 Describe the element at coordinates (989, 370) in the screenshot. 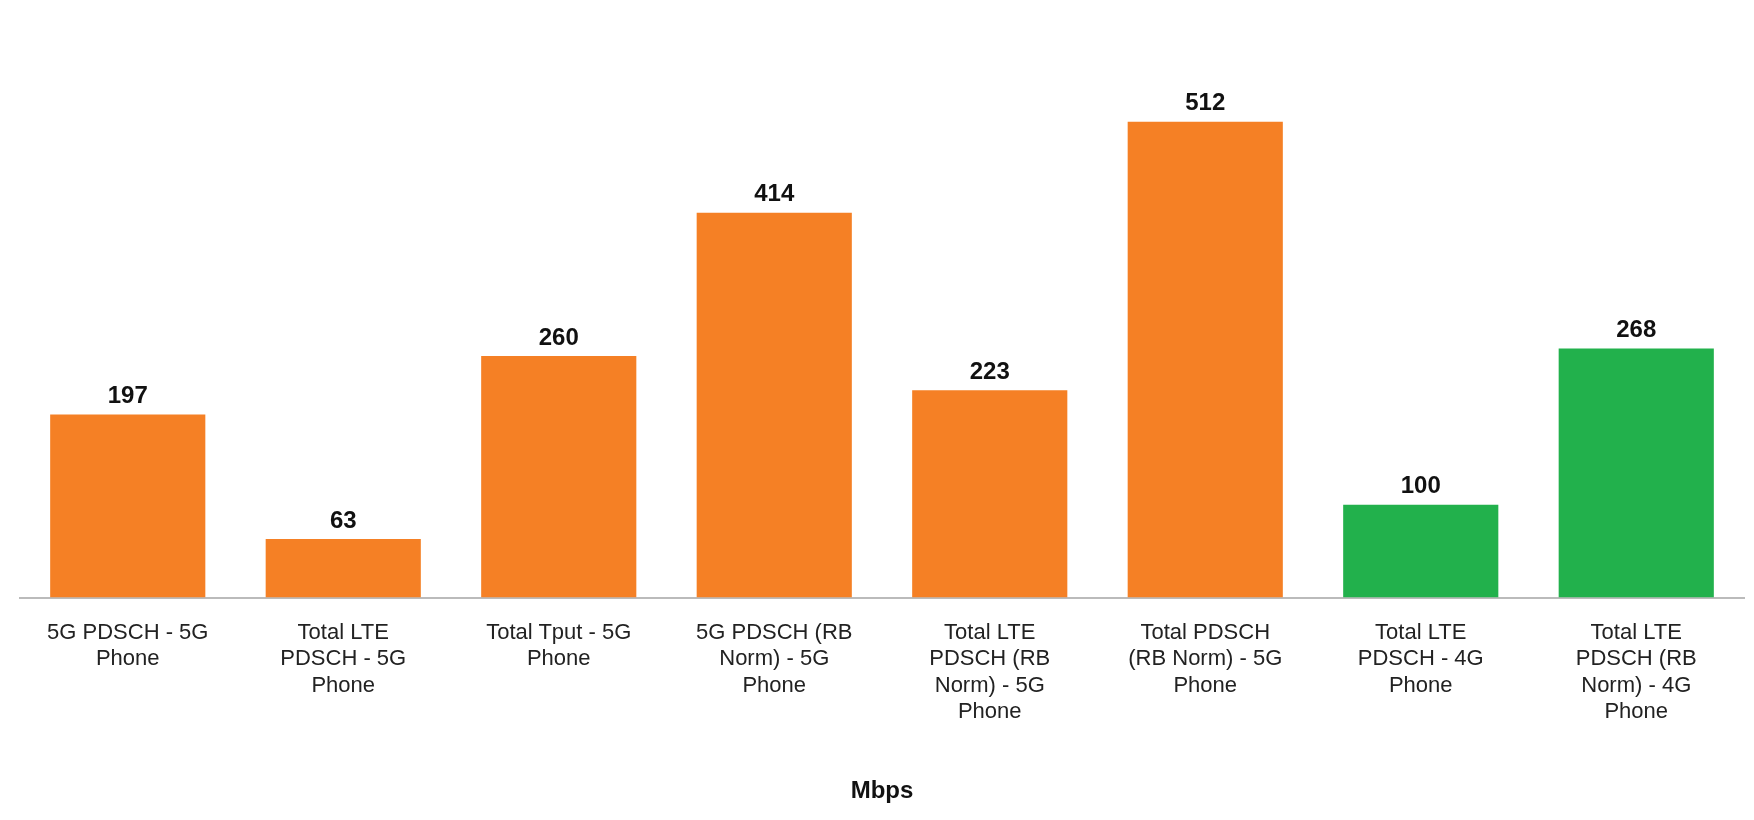

I see `data-label: 223` at that location.